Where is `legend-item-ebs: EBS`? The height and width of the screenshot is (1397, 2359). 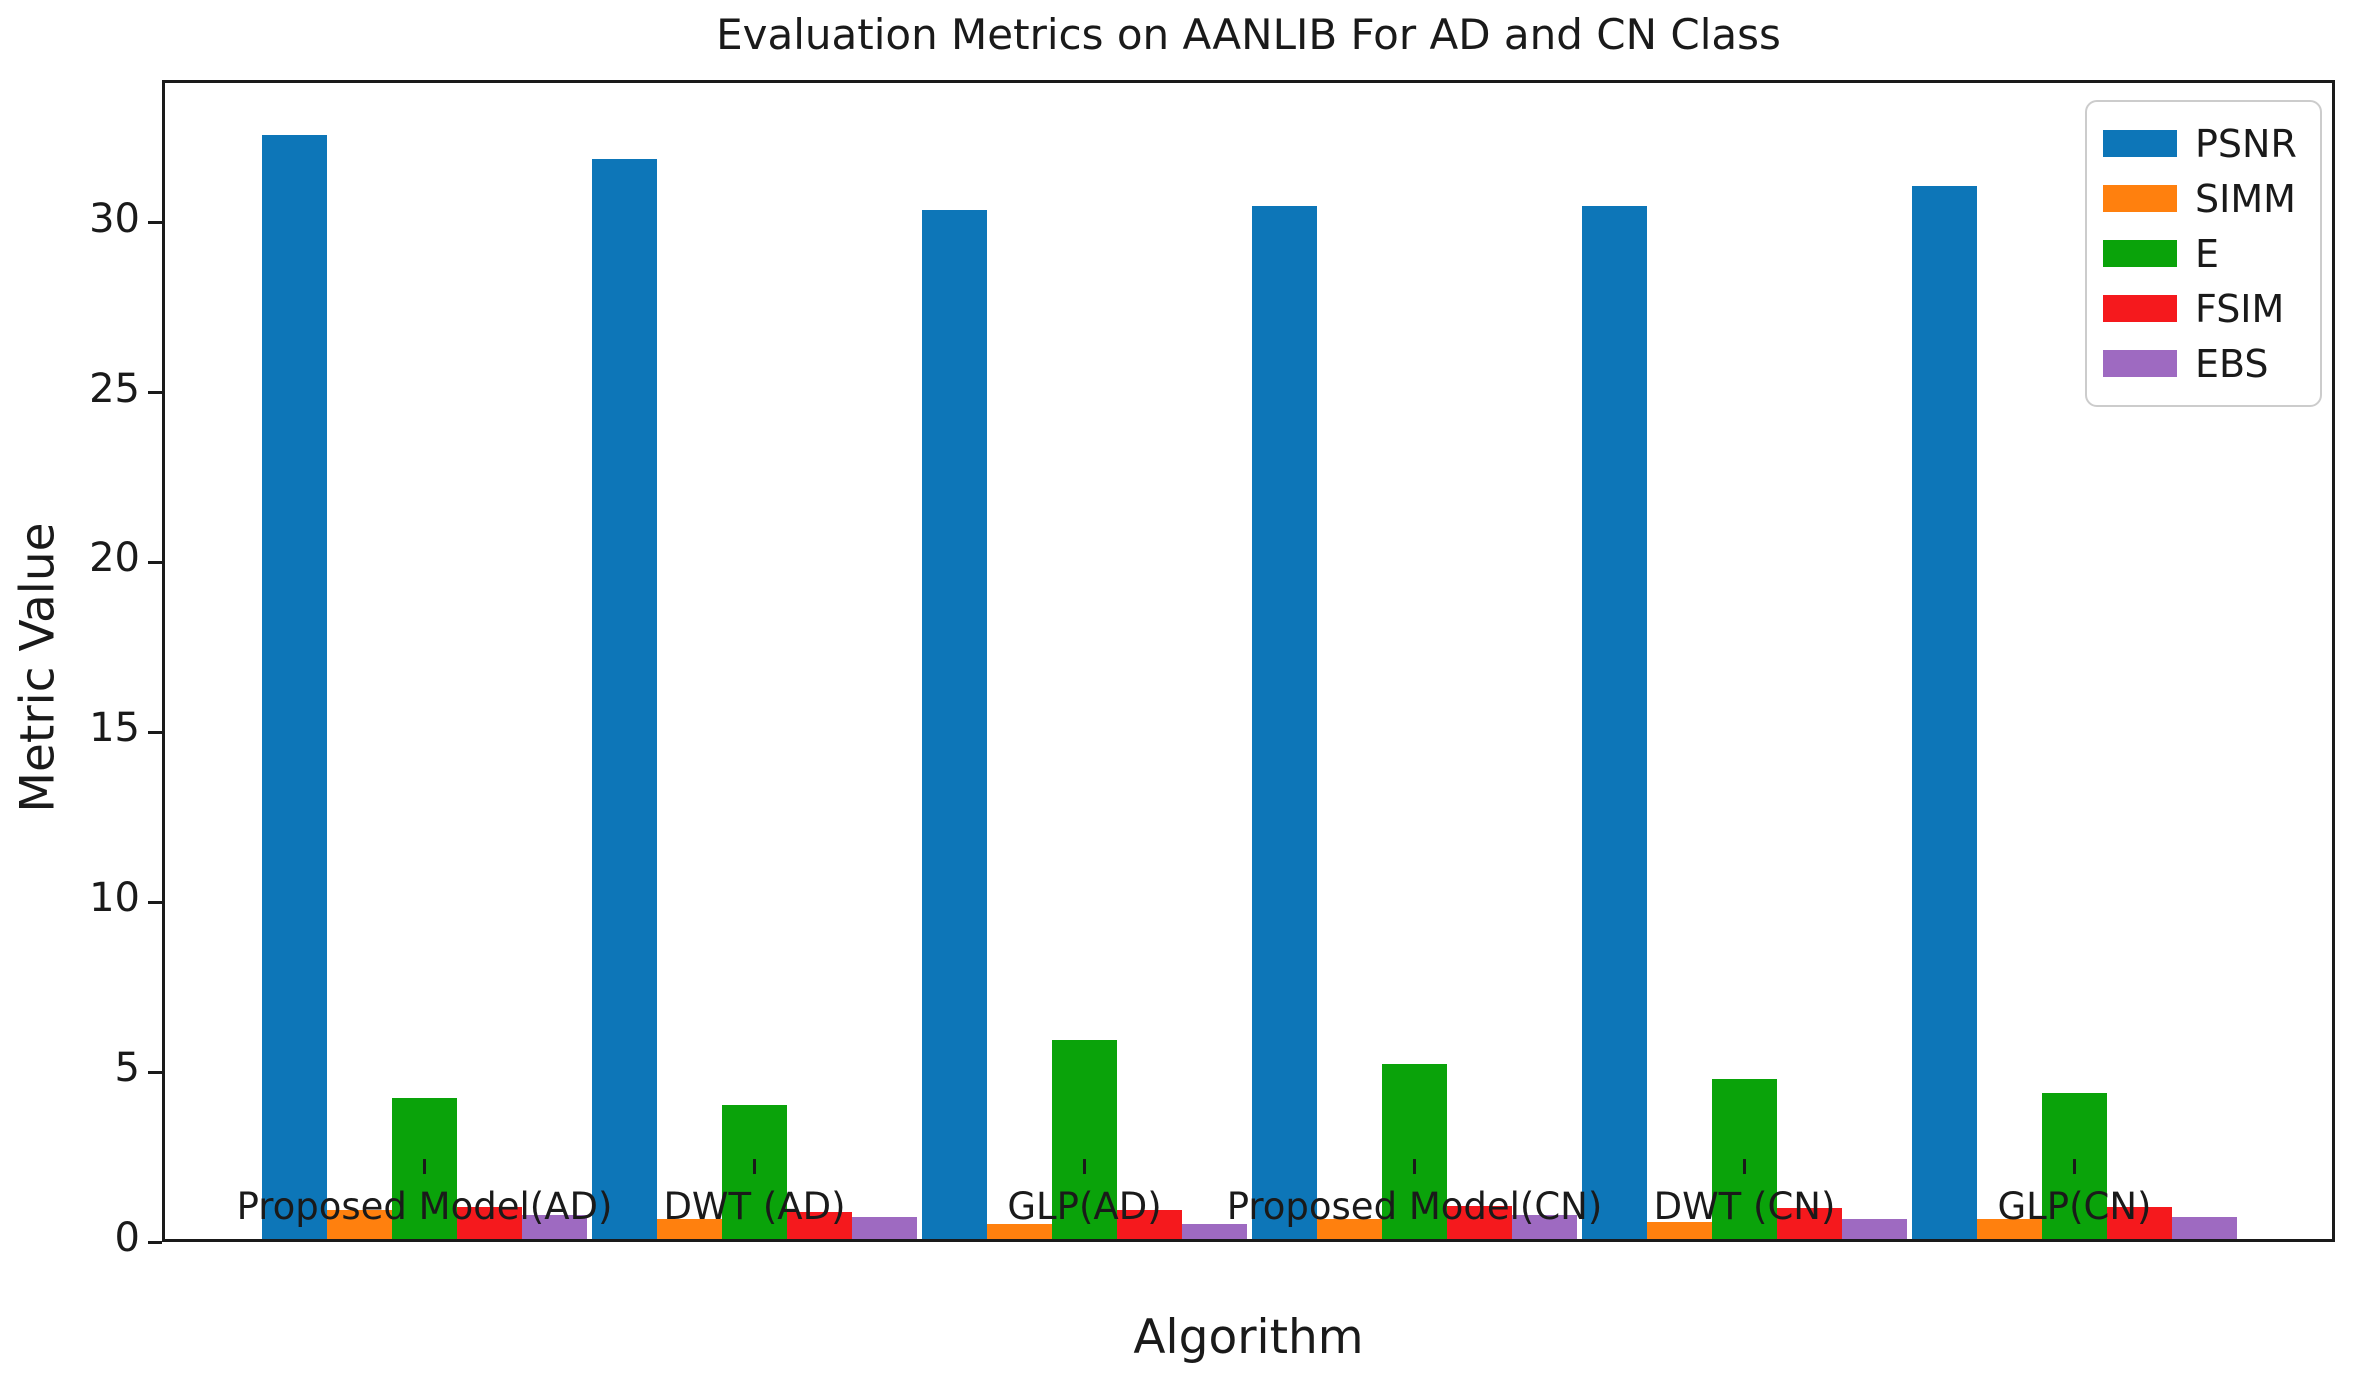 legend-item-ebs: EBS is located at coordinates (2211, 363).